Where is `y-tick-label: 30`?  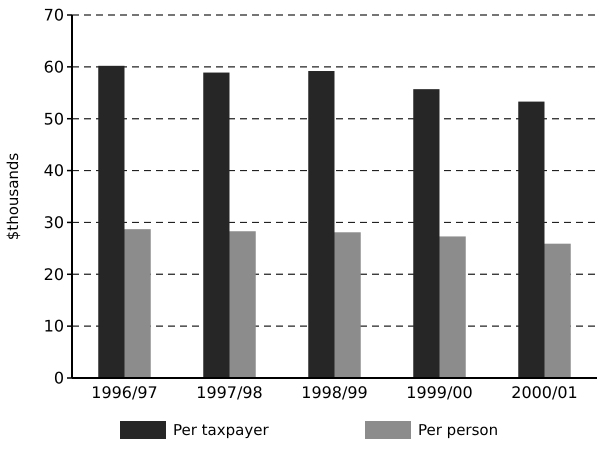
y-tick-label: 30 is located at coordinates (54, 222).